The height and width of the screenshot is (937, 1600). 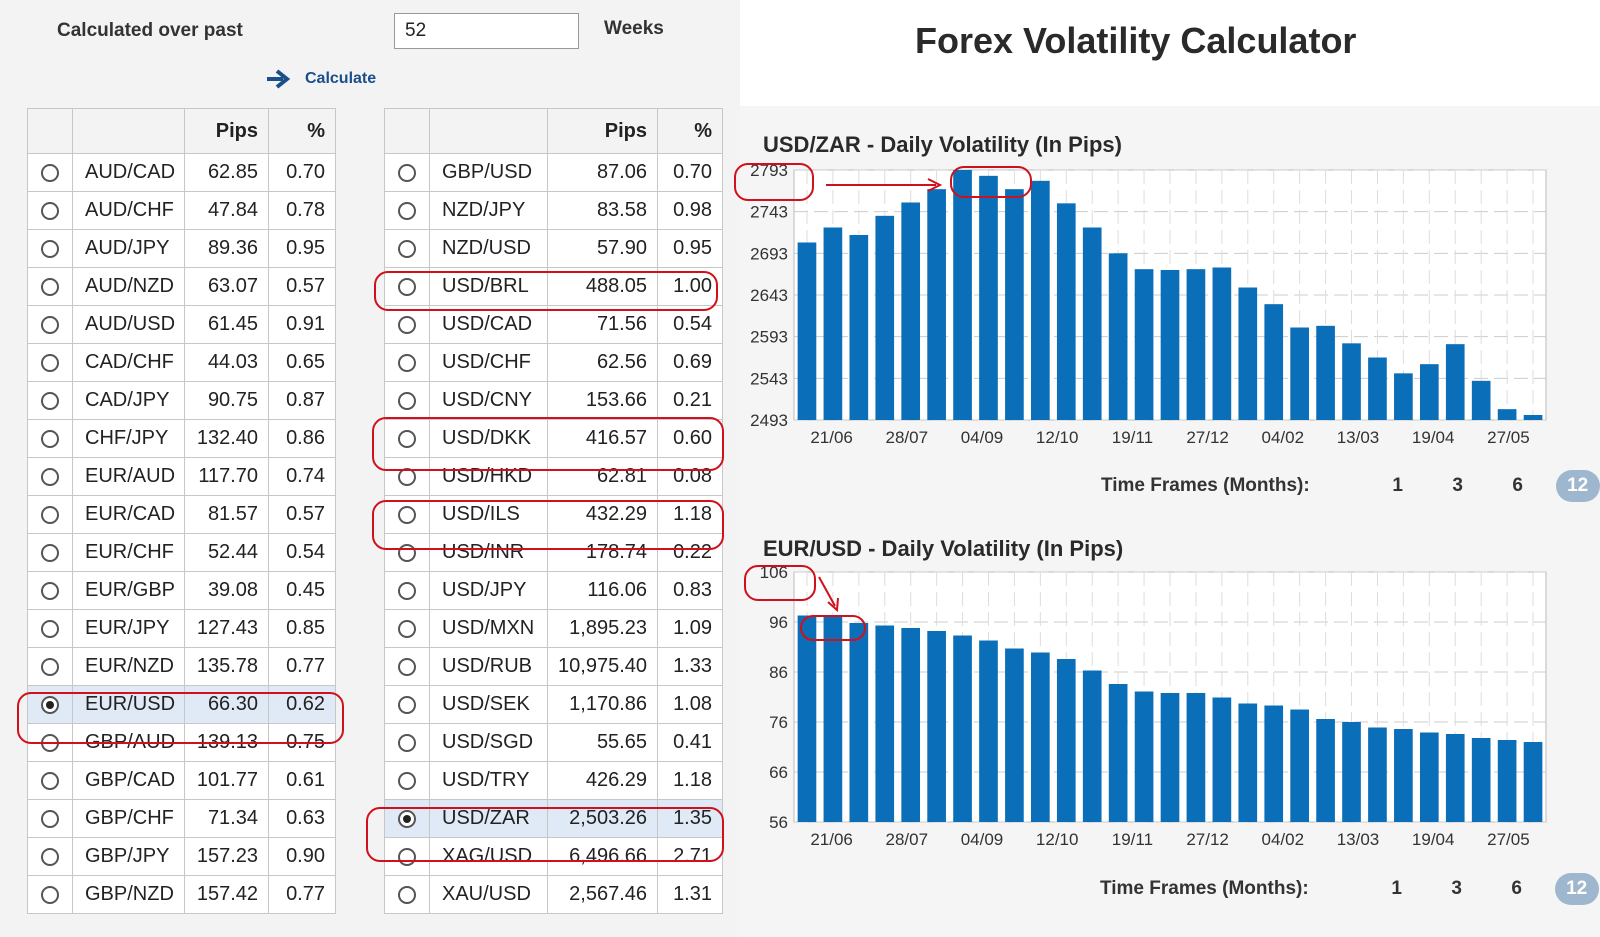 I want to click on y-tick-label: 56, so click(x=778, y=822).